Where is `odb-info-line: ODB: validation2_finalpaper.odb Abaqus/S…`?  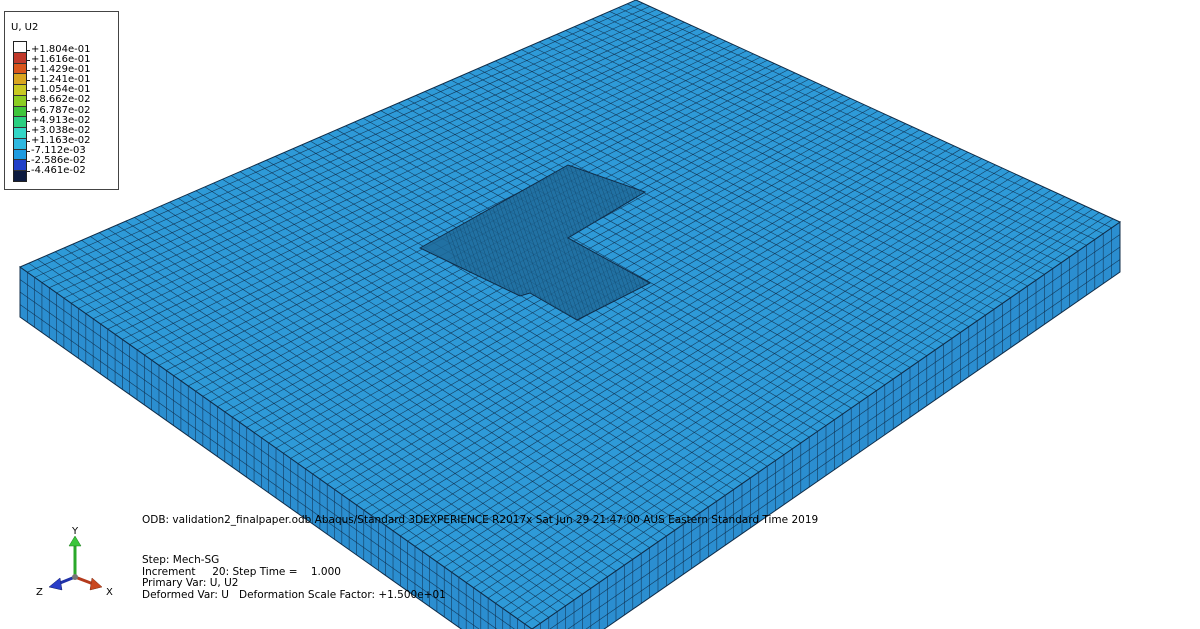 odb-info-line: ODB: validation2_finalpaper.odb Abaqus/S… is located at coordinates (480, 520).